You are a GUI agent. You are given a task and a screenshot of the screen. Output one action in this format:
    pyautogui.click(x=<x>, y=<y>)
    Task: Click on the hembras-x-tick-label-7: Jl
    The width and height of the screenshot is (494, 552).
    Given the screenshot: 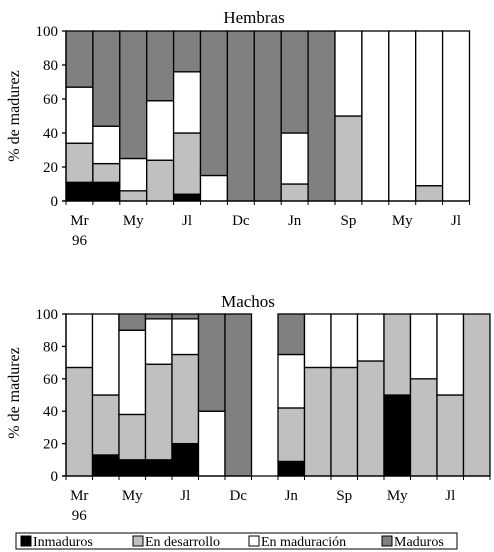 What is the action you would take?
    pyautogui.click(x=456, y=221)
    